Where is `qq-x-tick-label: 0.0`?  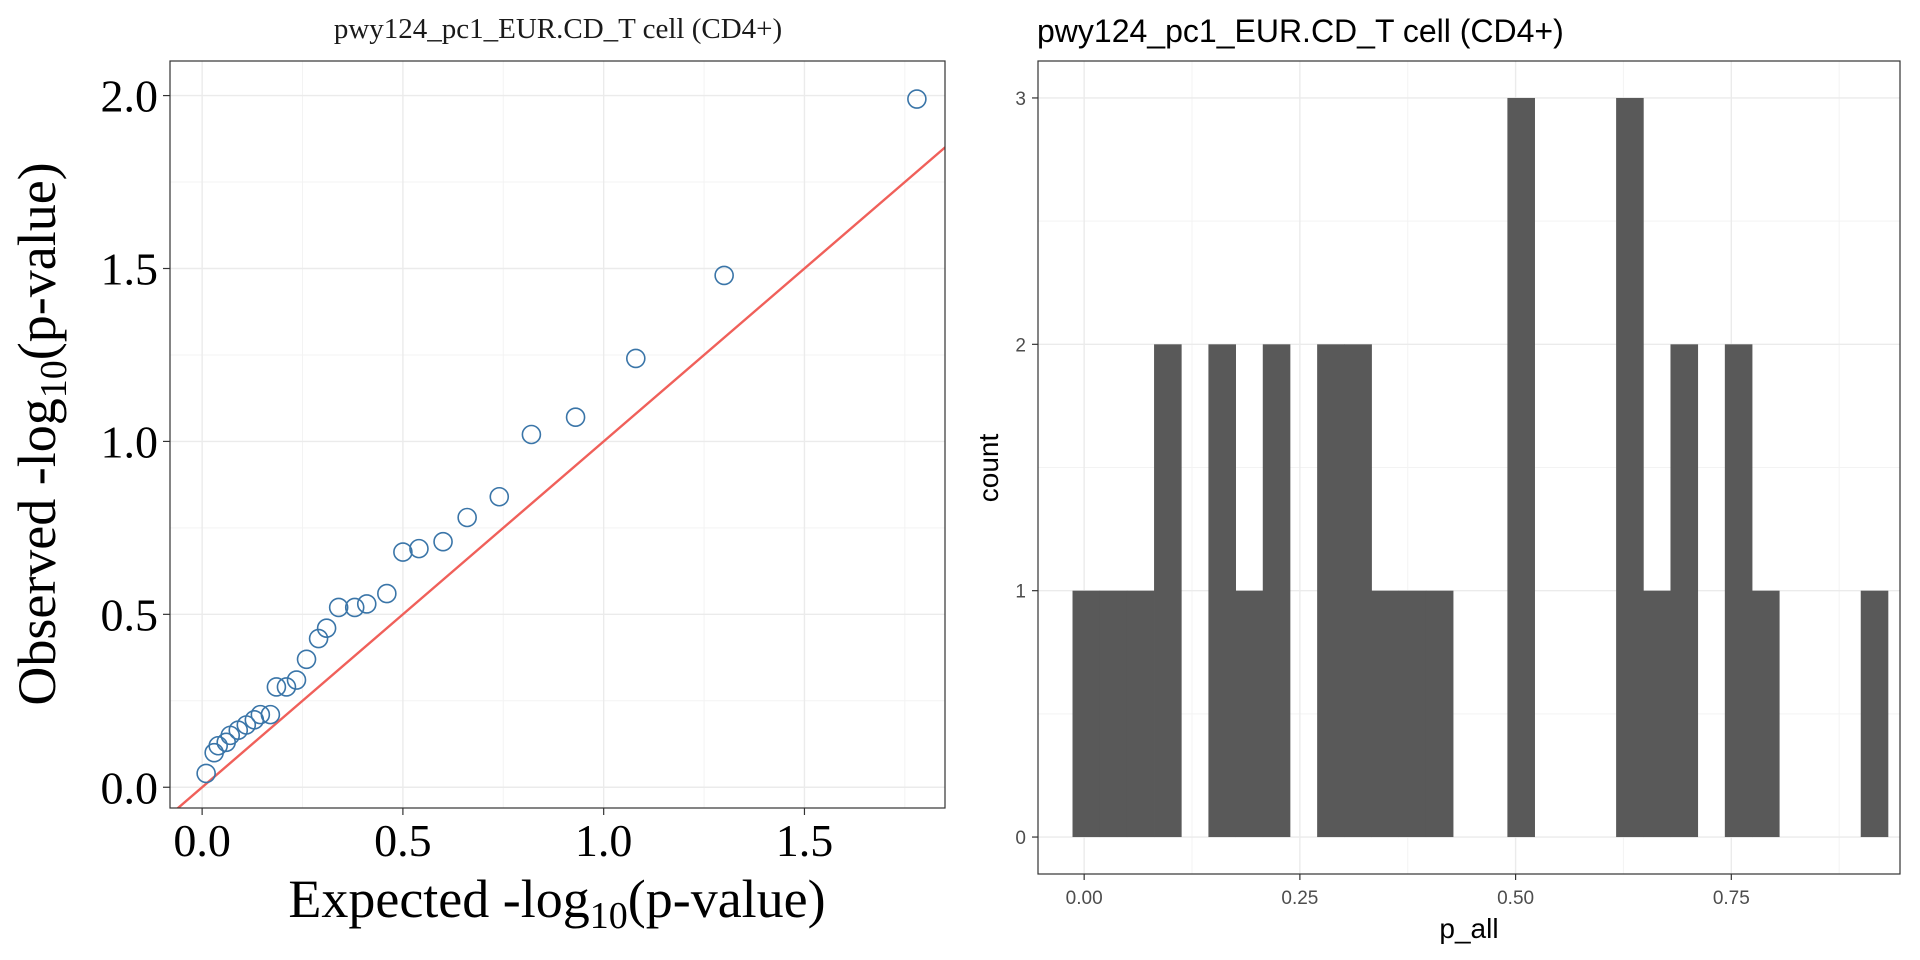 qq-x-tick-label: 0.0 is located at coordinates (202, 840).